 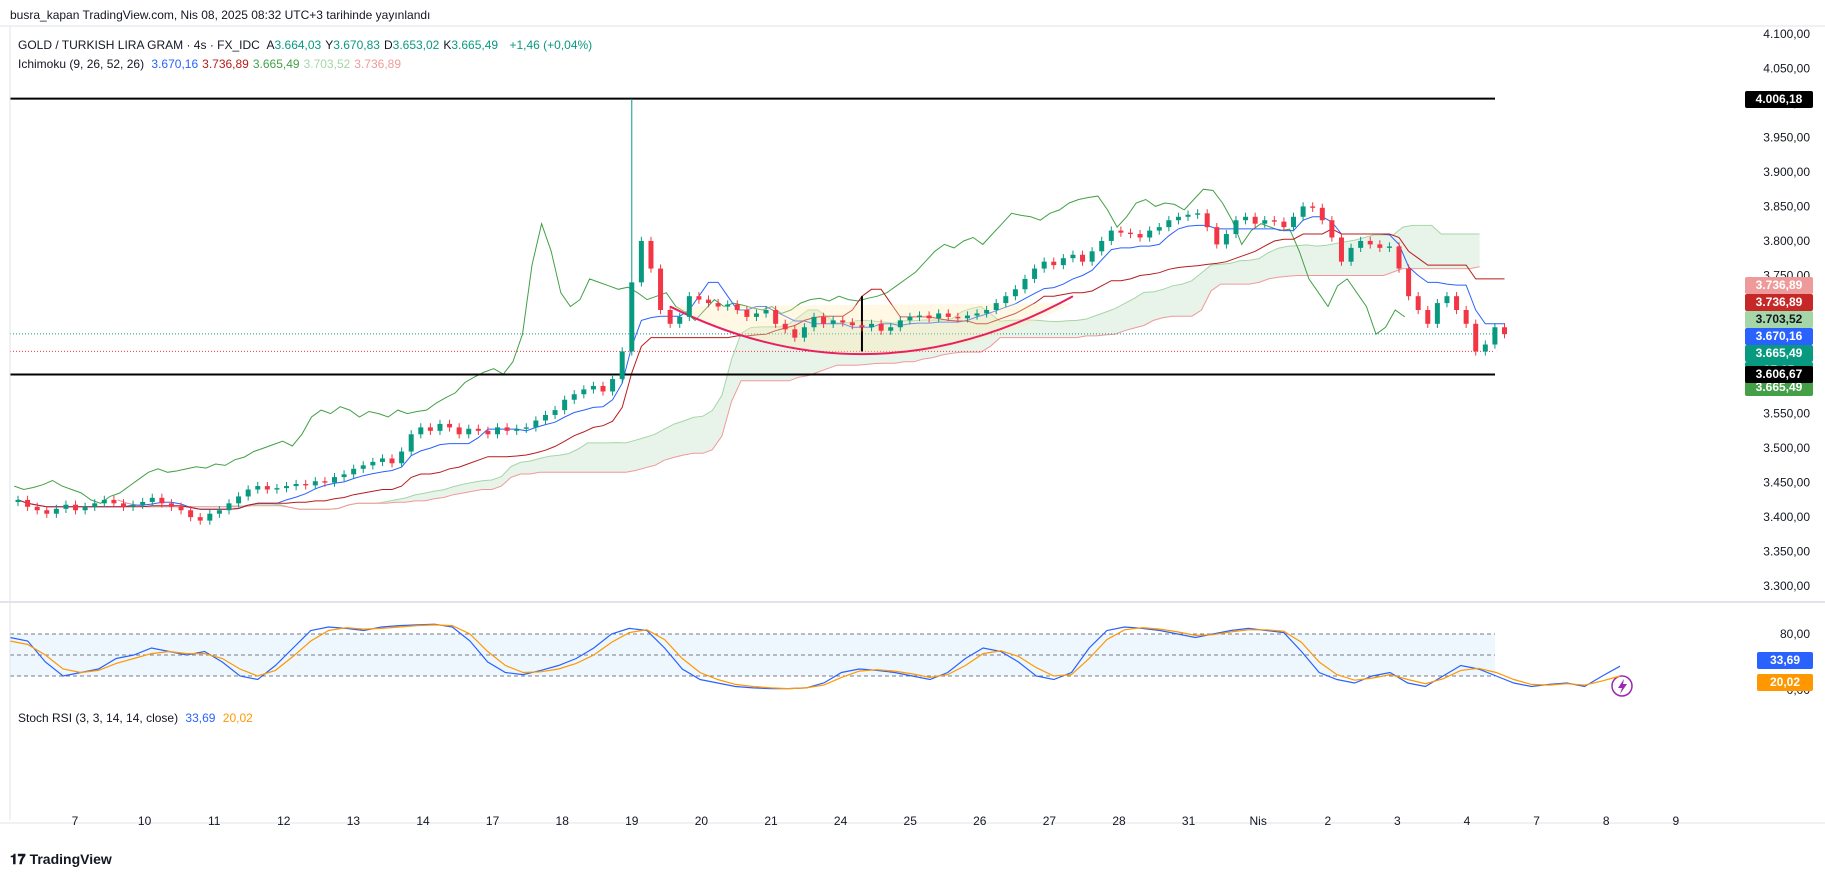 What do you see at coordinates (1786, 68) in the screenshot?
I see `y-tick-label: 4.050,00` at bounding box center [1786, 68].